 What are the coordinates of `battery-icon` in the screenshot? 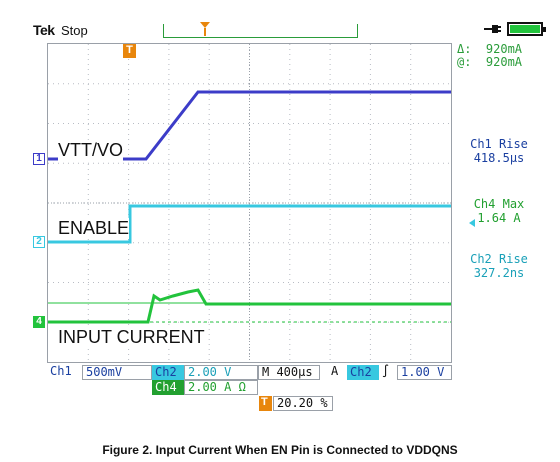 It's located at (526, 29).